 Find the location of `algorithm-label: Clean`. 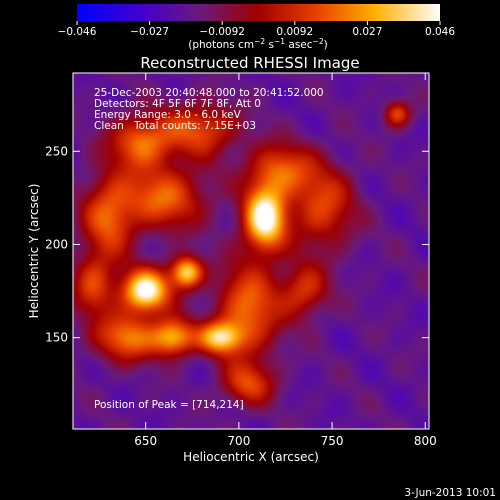

algorithm-label: Clean is located at coordinates (109, 126).